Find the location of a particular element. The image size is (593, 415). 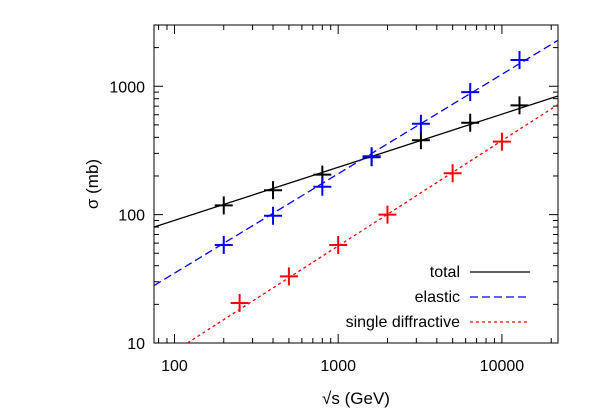

y-tick-labels: 10 100 1000 is located at coordinates (127, 216).